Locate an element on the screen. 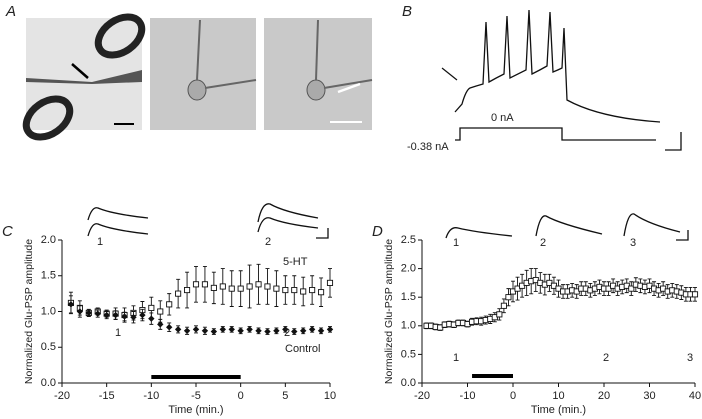 The width and height of the screenshot is (702, 419). trace-label: 3 is located at coordinates (633, 243).